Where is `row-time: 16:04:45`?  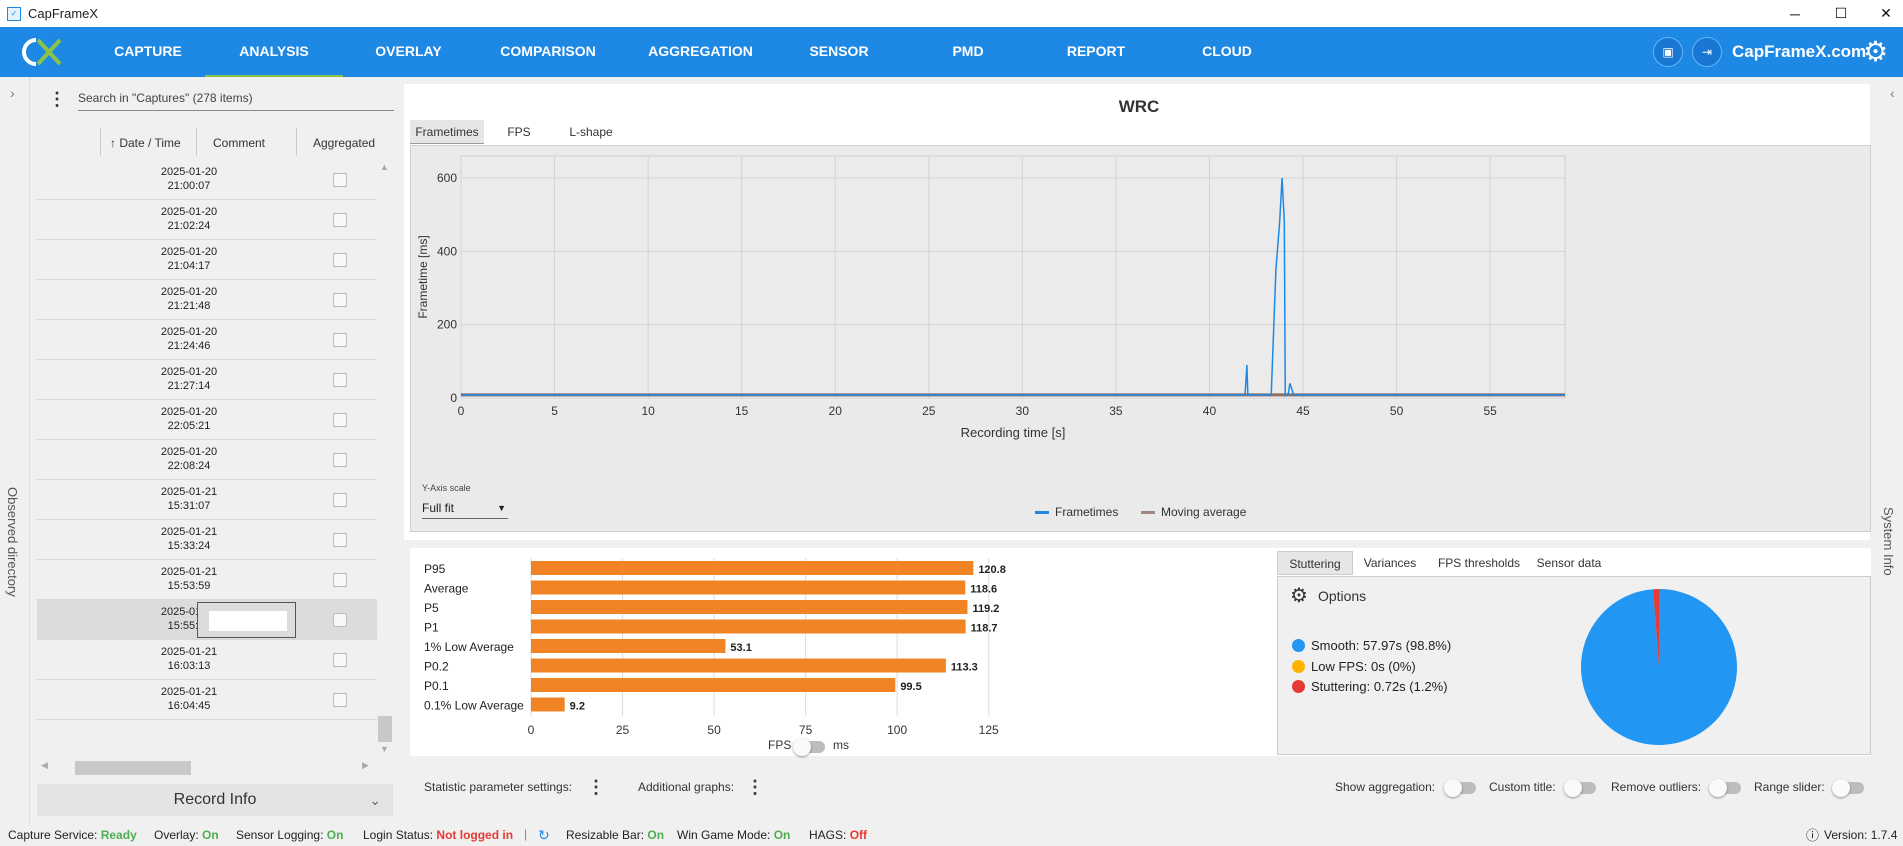 row-time: 16:04:45 is located at coordinates (189, 706).